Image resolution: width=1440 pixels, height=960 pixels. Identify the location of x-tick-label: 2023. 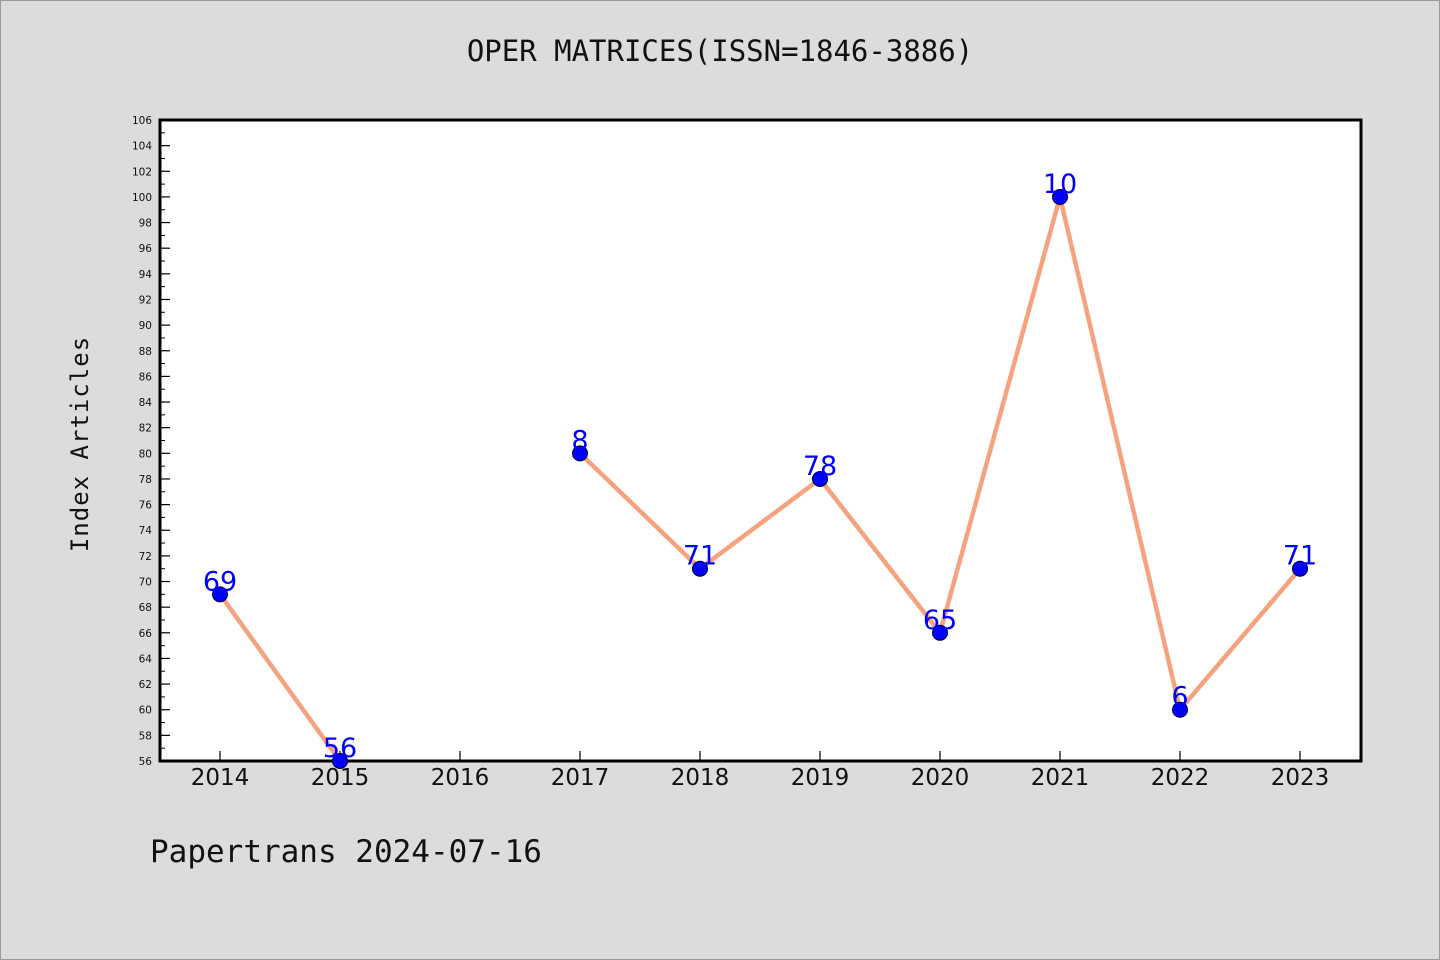
(1300, 778).